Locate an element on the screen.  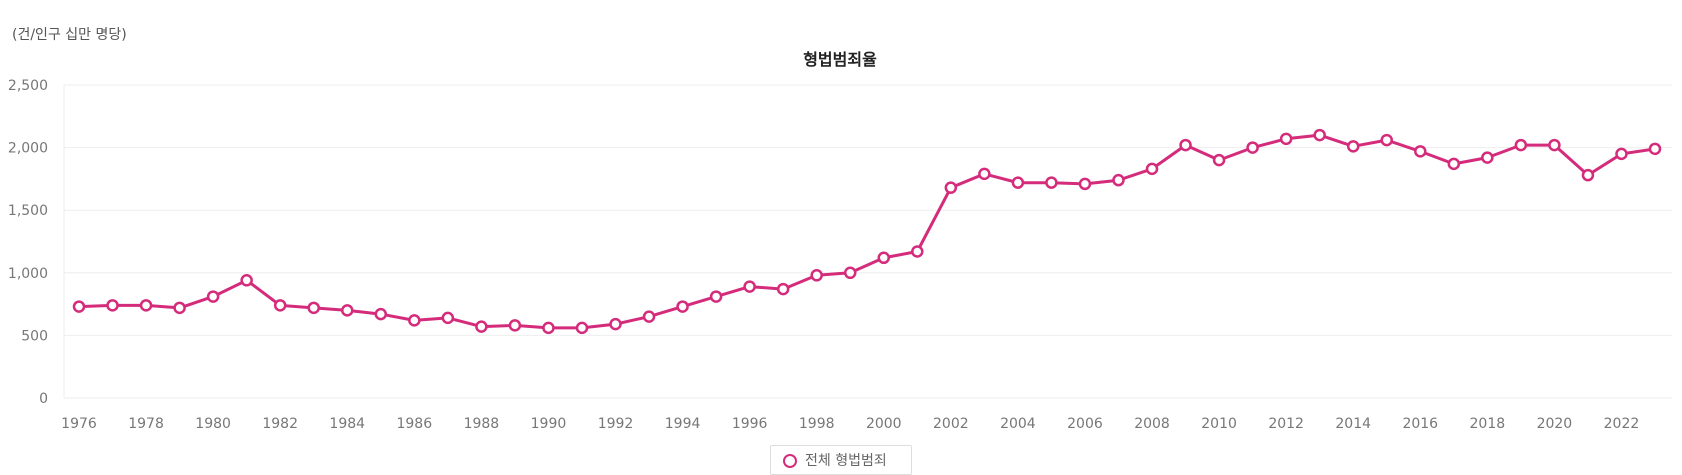
x-tick-label: 1980 is located at coordinates (213, 424).